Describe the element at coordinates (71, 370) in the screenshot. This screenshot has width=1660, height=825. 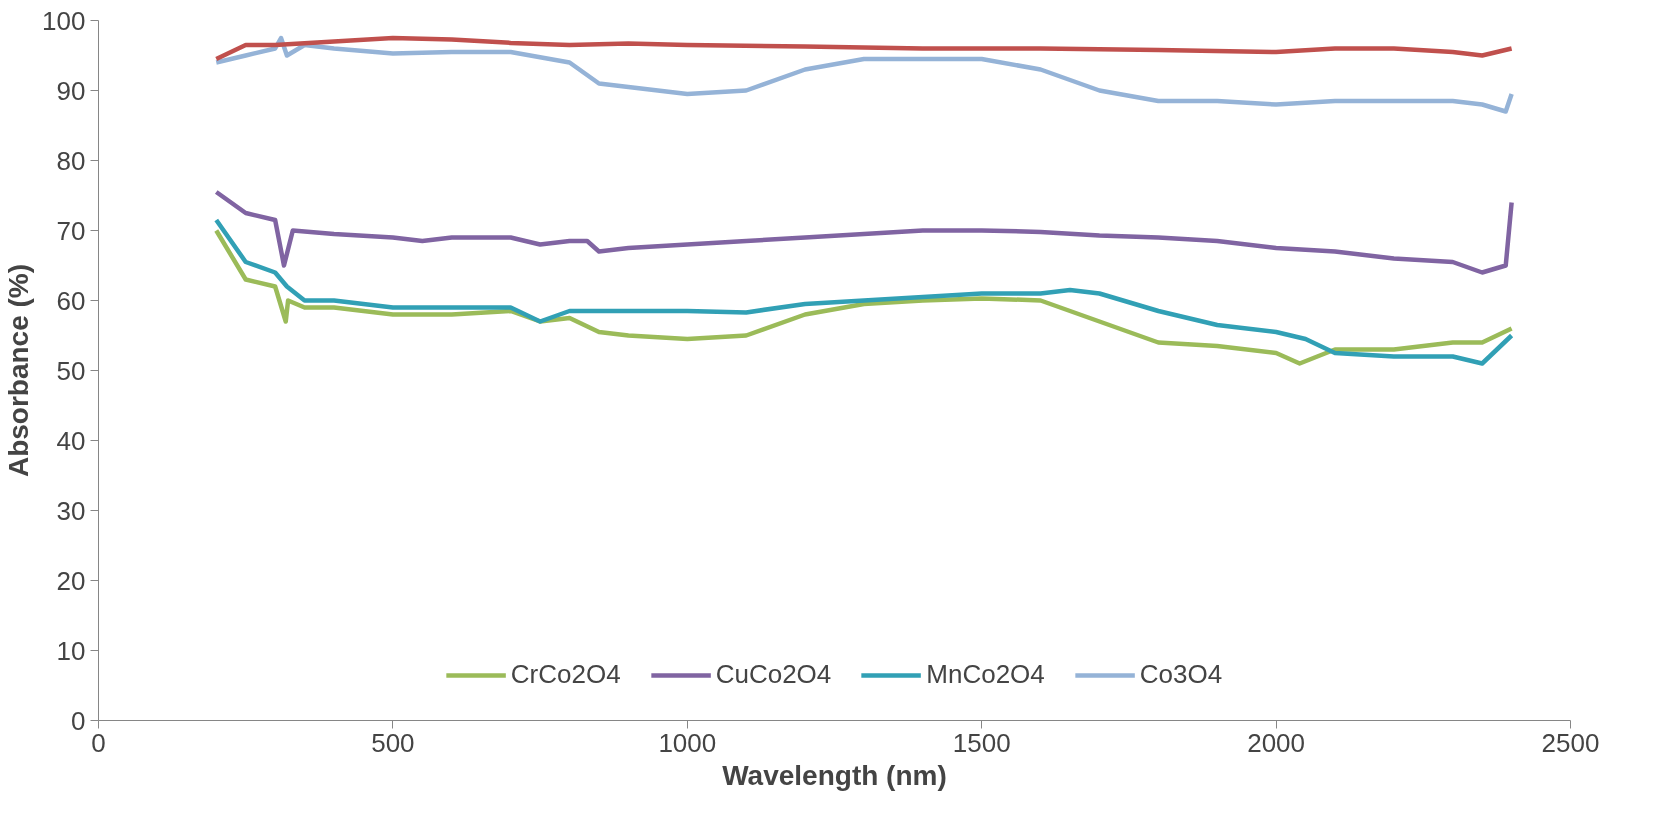
I see `y-tick-label: 50` at that location.